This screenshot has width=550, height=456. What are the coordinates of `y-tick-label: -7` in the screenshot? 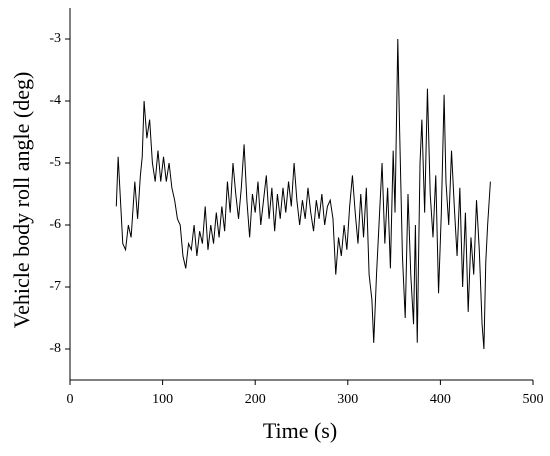 It's located at (55, 286).